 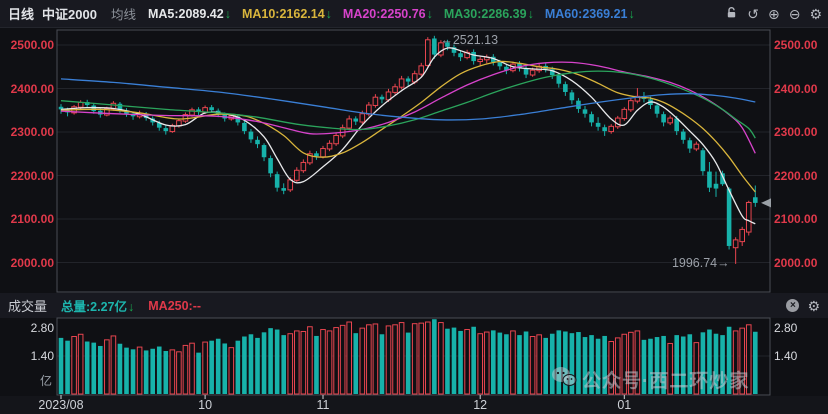 What do you see at coordinates (28, 306) in the screenshot?
I see `volume-title: 成交量` at bounding box center [28, 306].